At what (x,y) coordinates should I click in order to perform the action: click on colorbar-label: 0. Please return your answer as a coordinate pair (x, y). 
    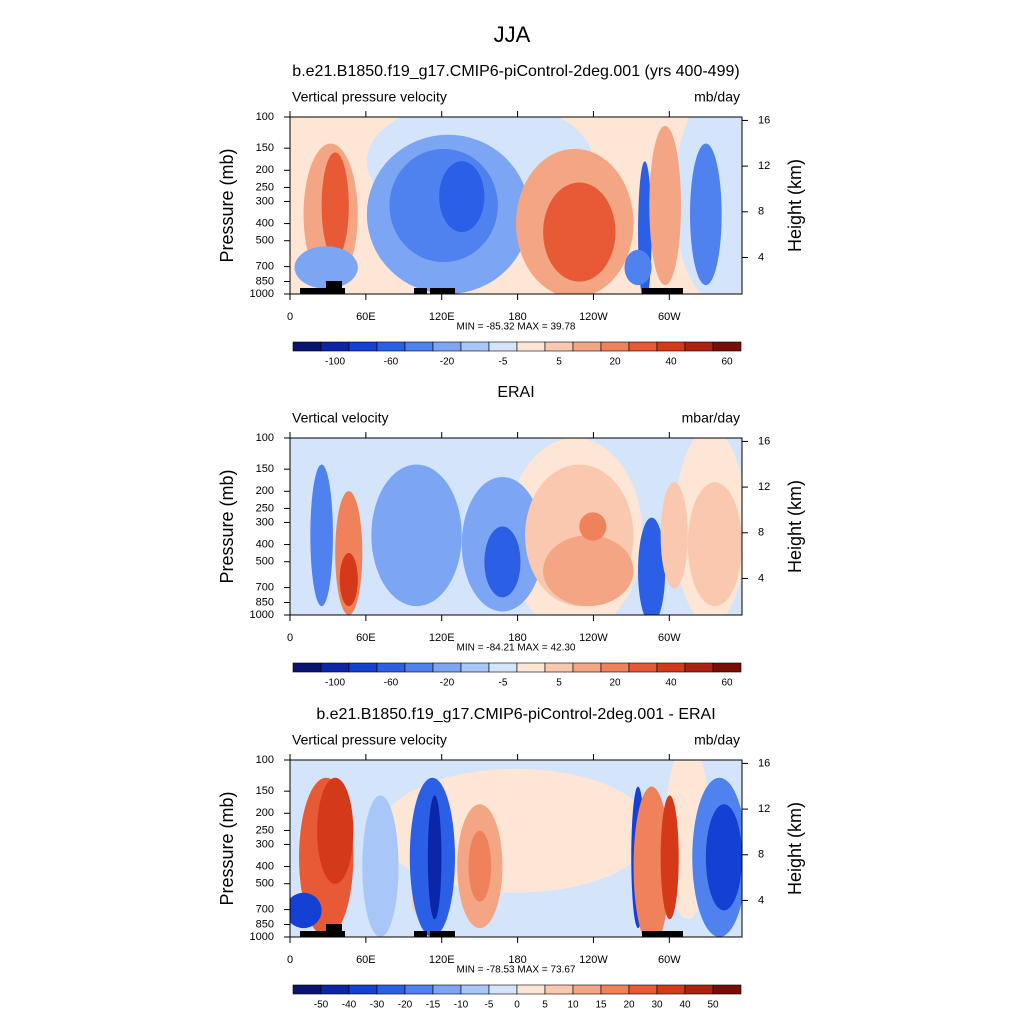
    Looking at the image, I should click on (517, 1005).